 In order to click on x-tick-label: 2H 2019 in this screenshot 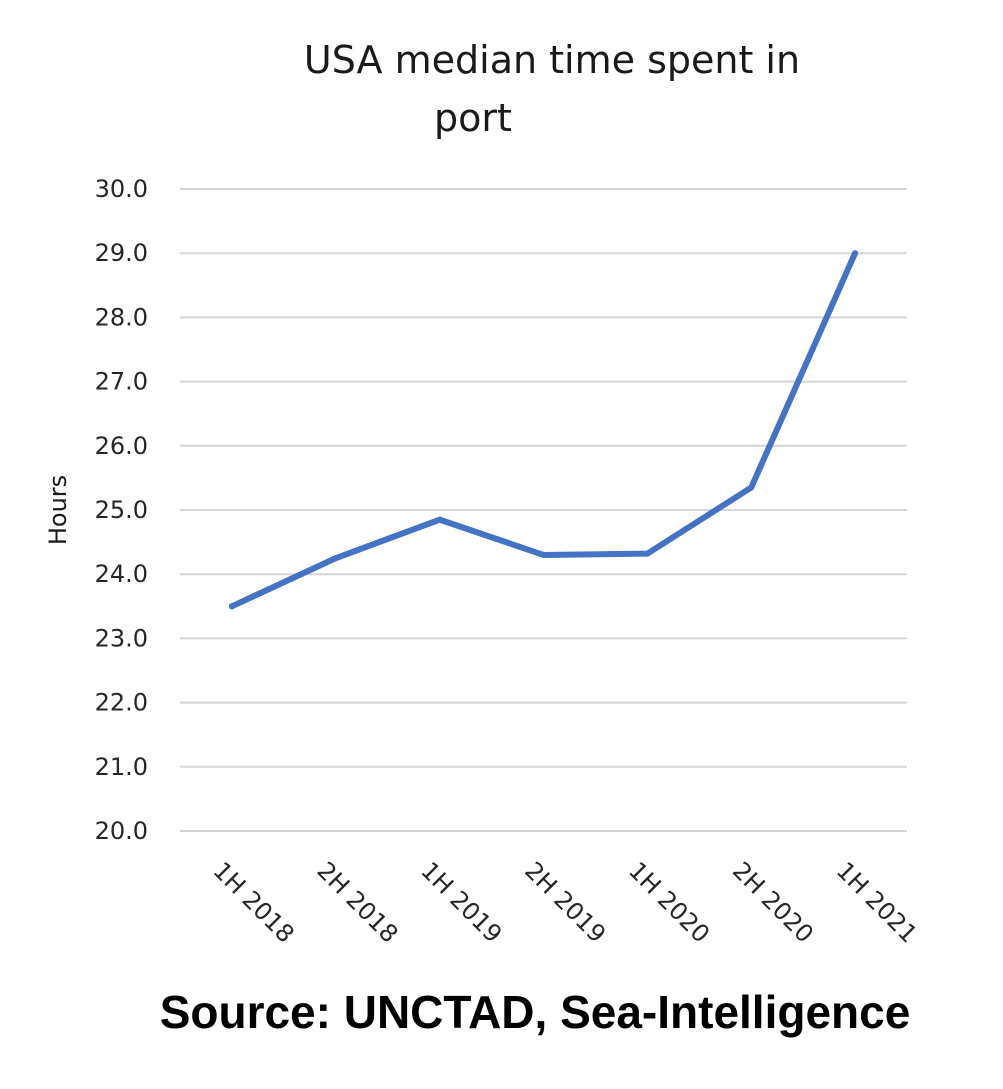, I will do `click(565, 902)`.